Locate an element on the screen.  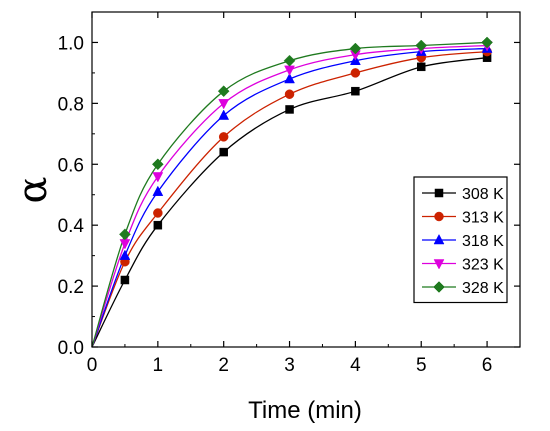
y-tick-label: 0.8 is located at coordinates (71, 104).